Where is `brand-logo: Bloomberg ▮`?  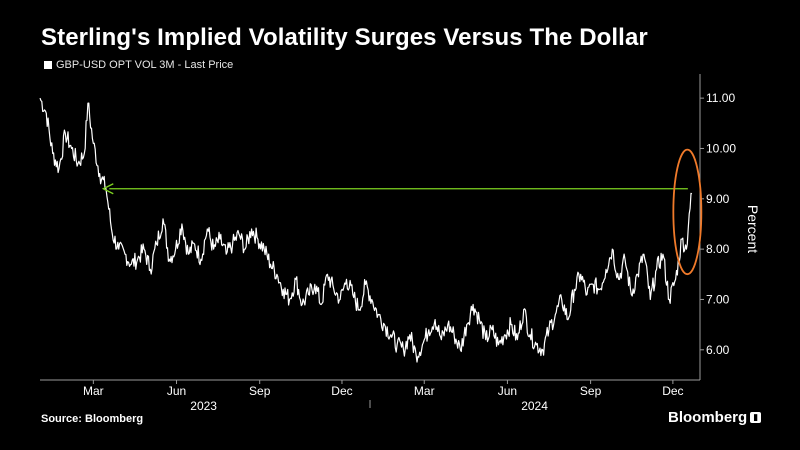
brand-logo: Bloomberg ▮ is located at coordinates (715, 417).